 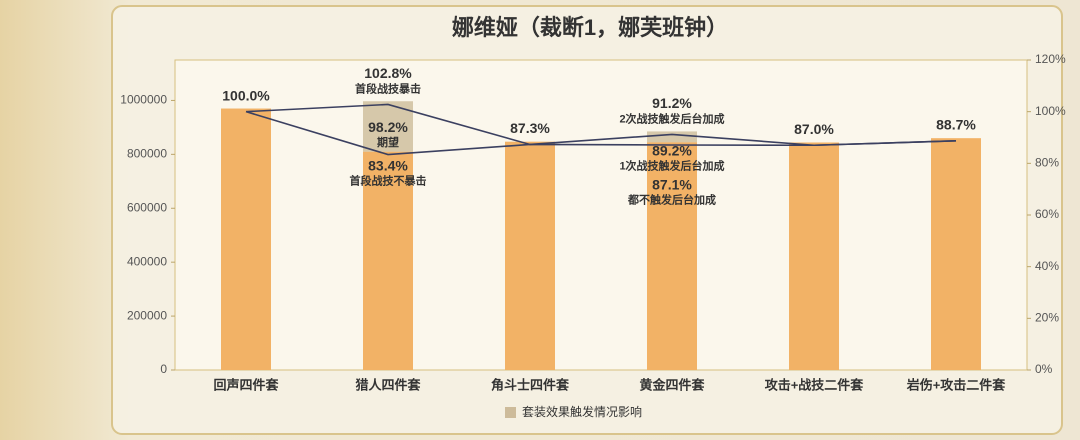 What do you see at coordinates (671, 199) in the screenshot?
I see `data-note: 都不触发后台加成` at bounding box center [671, 199].